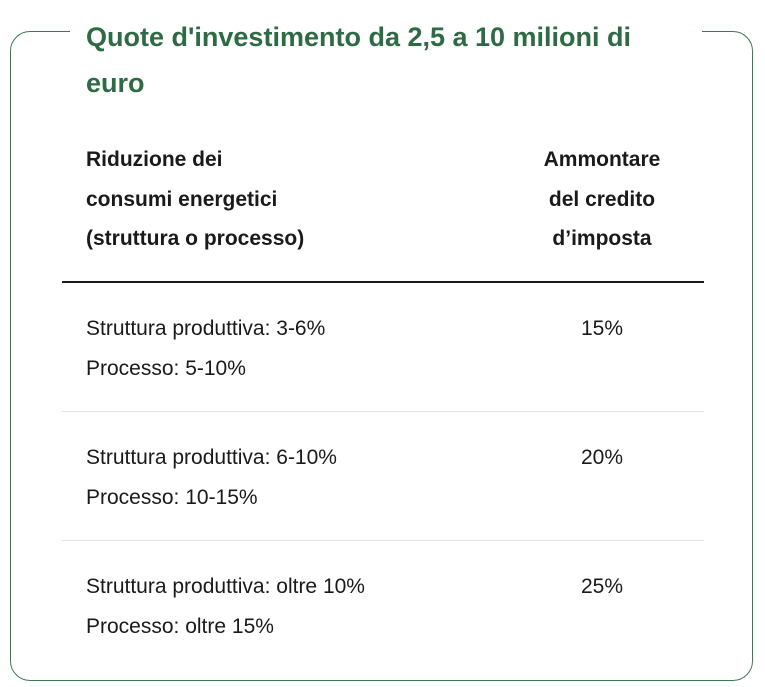 This screenshot has height=687, width=765. Describe the element at coordinates (602, 159) in the screenshot. I see `header-credit-line: Ammontare` at that location.